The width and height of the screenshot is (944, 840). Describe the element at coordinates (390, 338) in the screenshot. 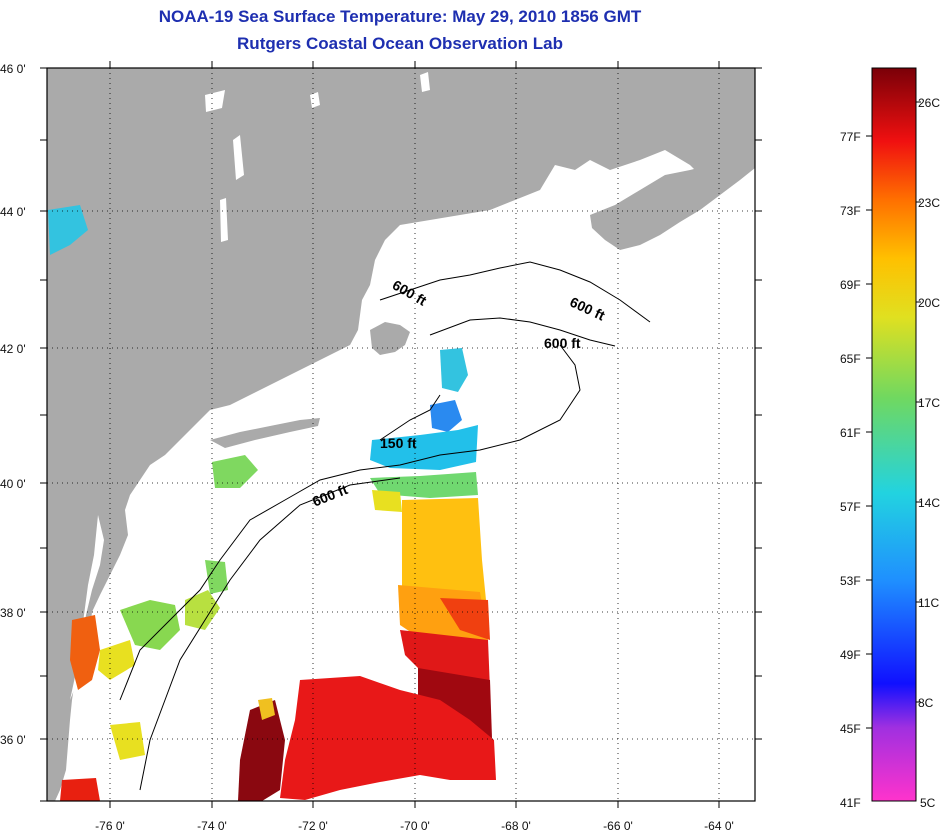

I see `land-cape-cod` at that location.